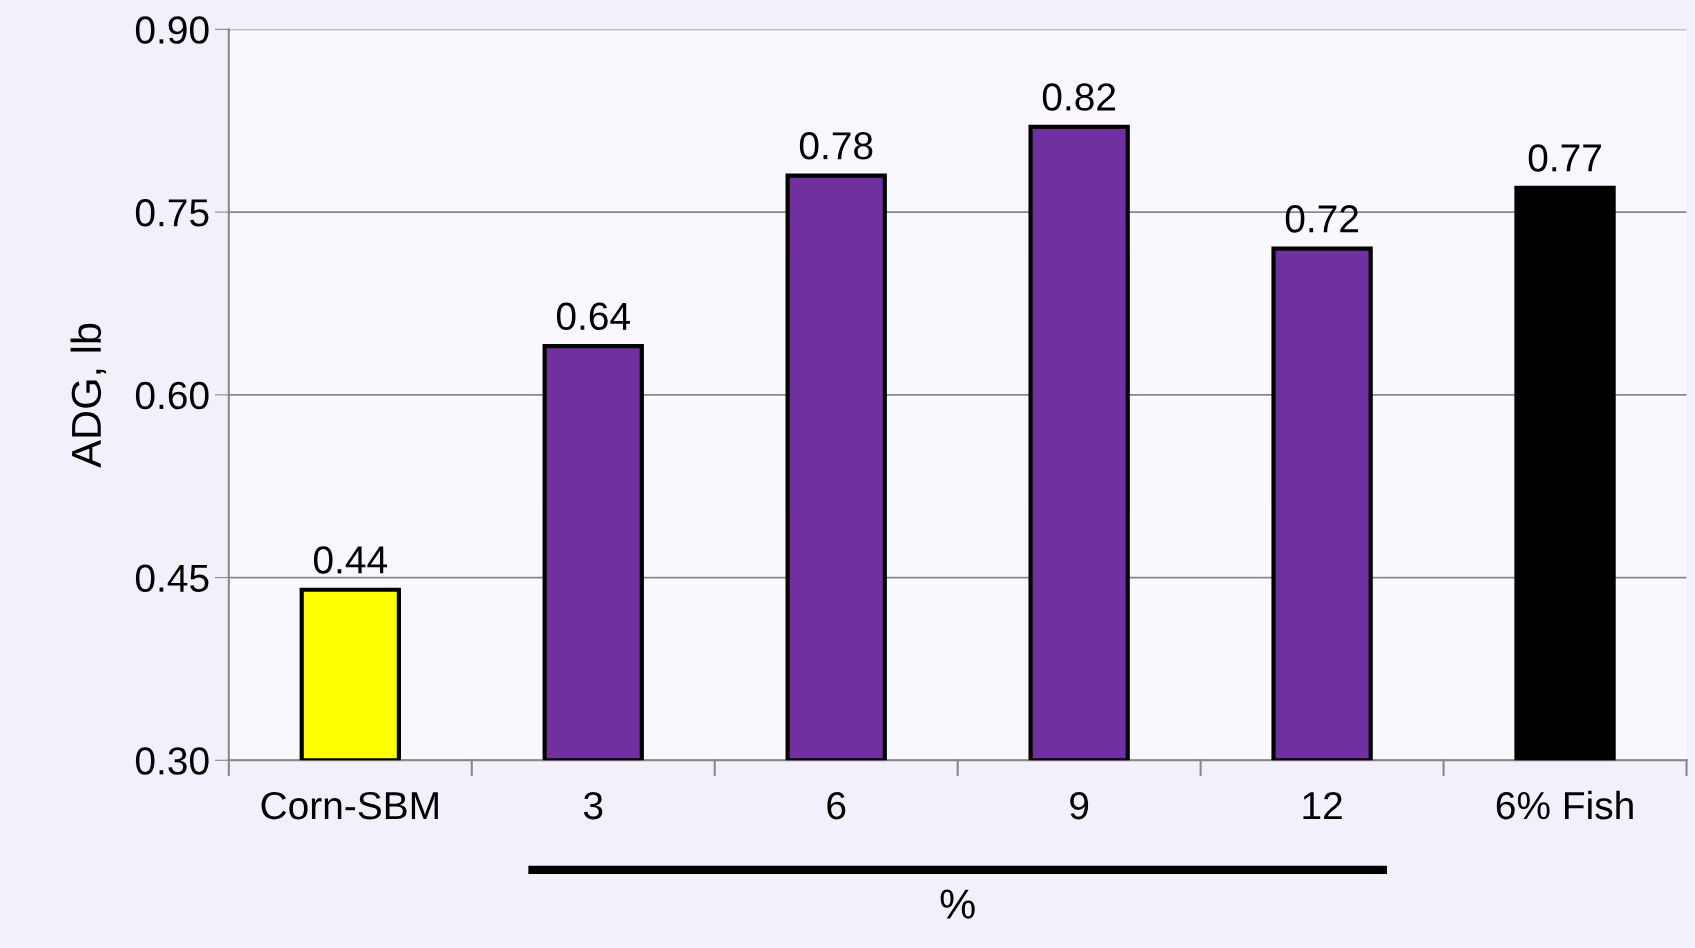 Image resolution: width=1695 pixels, height=948 pixels. Describe the element at coordinates (349, 805) in the screenshot. I see `x-tick-label: Corn-SBM` at that location.